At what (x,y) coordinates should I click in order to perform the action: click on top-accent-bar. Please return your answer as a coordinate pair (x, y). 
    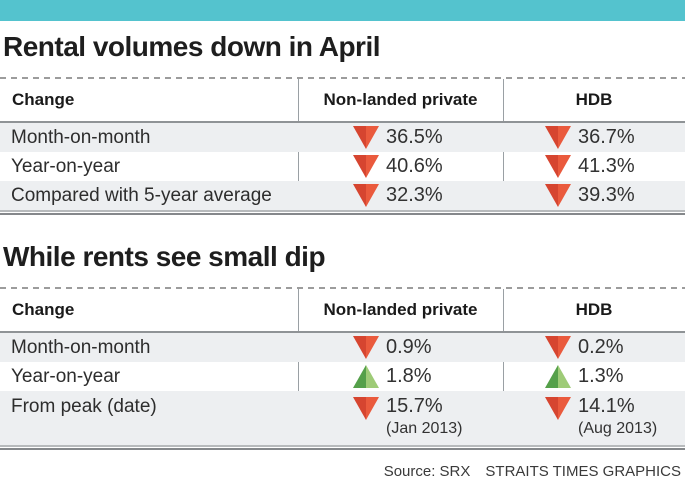
    Looking at the image, I should click on (342, 10).